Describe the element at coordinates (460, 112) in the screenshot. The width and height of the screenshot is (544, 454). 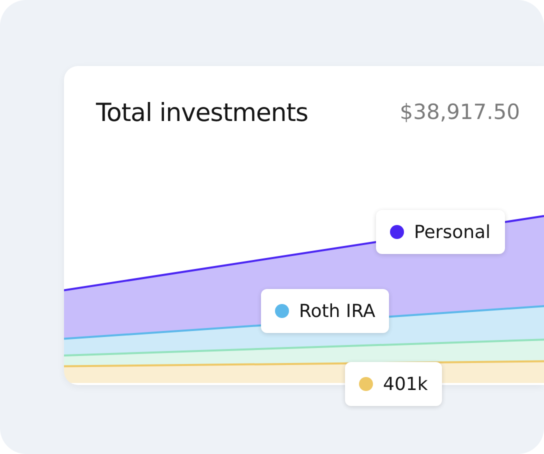
I see `chart-subtitle: $38,917.50` at that location.